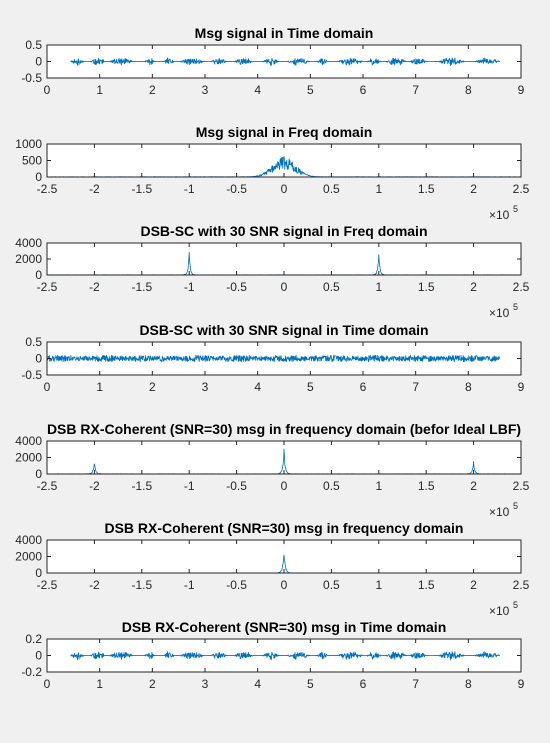 The width and height of the screenshot is (550, 743). What do you see at coordinates (284, 33) in the screenshot?
I see `plot-title: Msg signal in Time domain` at bounding box center [284, 33].